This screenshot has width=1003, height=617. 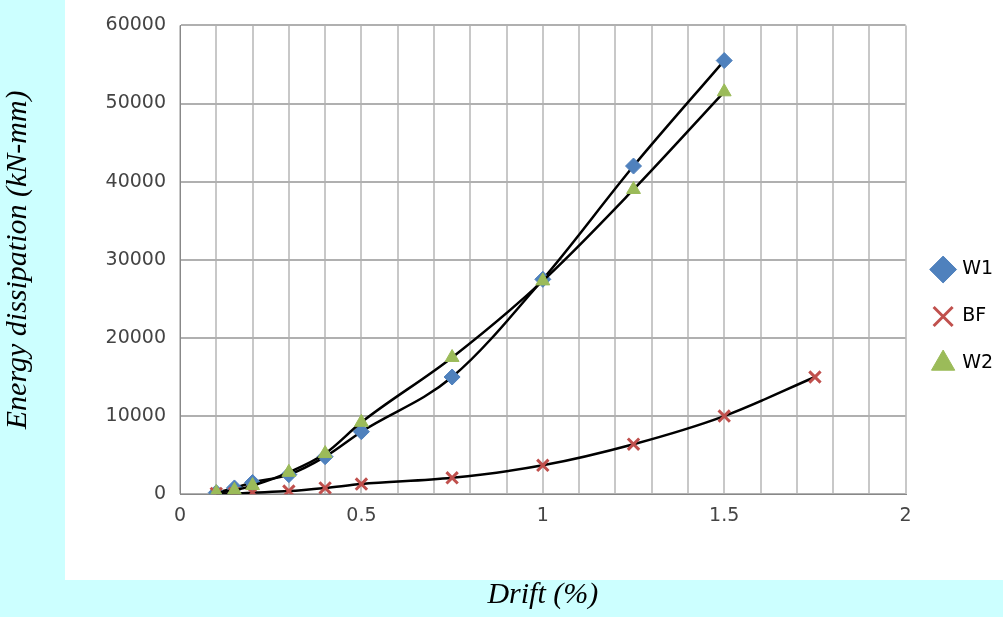 What do you see at coordinates (135, 257) in the screenshot?
I see `y-tick-label: 30000` at bounding box center [135, 257].